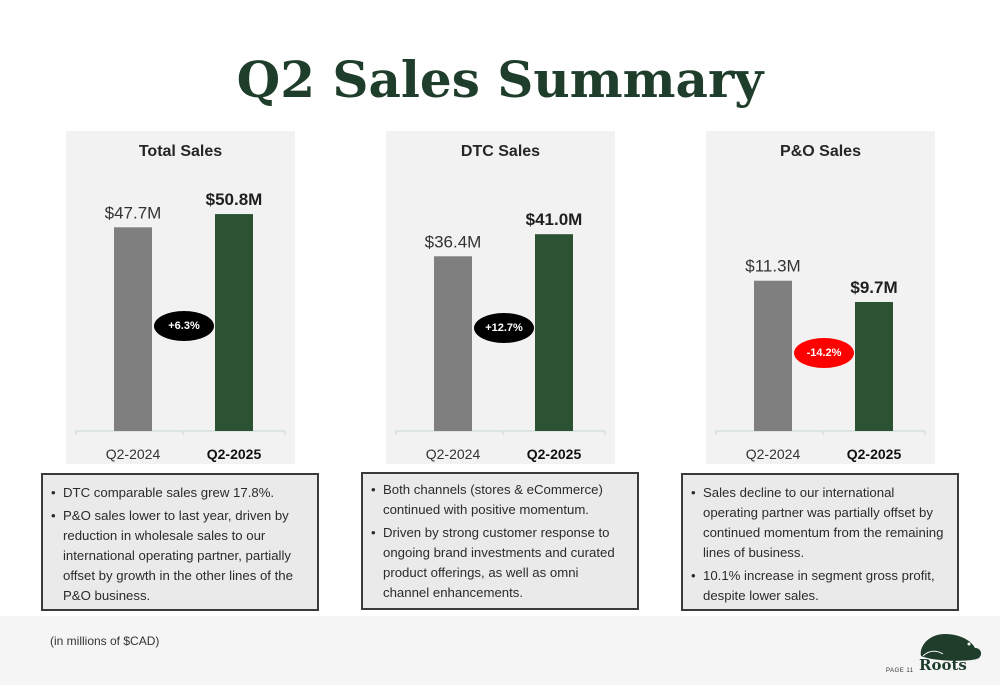  Describe the element at coordinates (554, 219) in the screenshot. I see `value-label: $41.0M` at that location.